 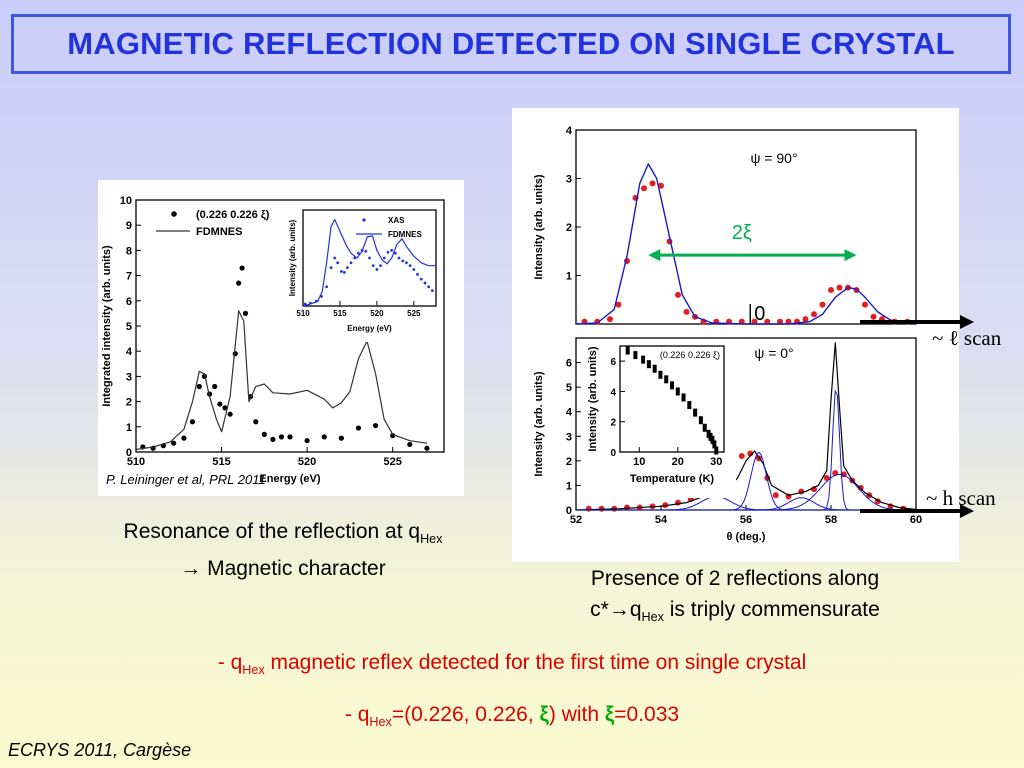 I want to click on temp-y-tick-label: 2, so click(x=613, y=423).